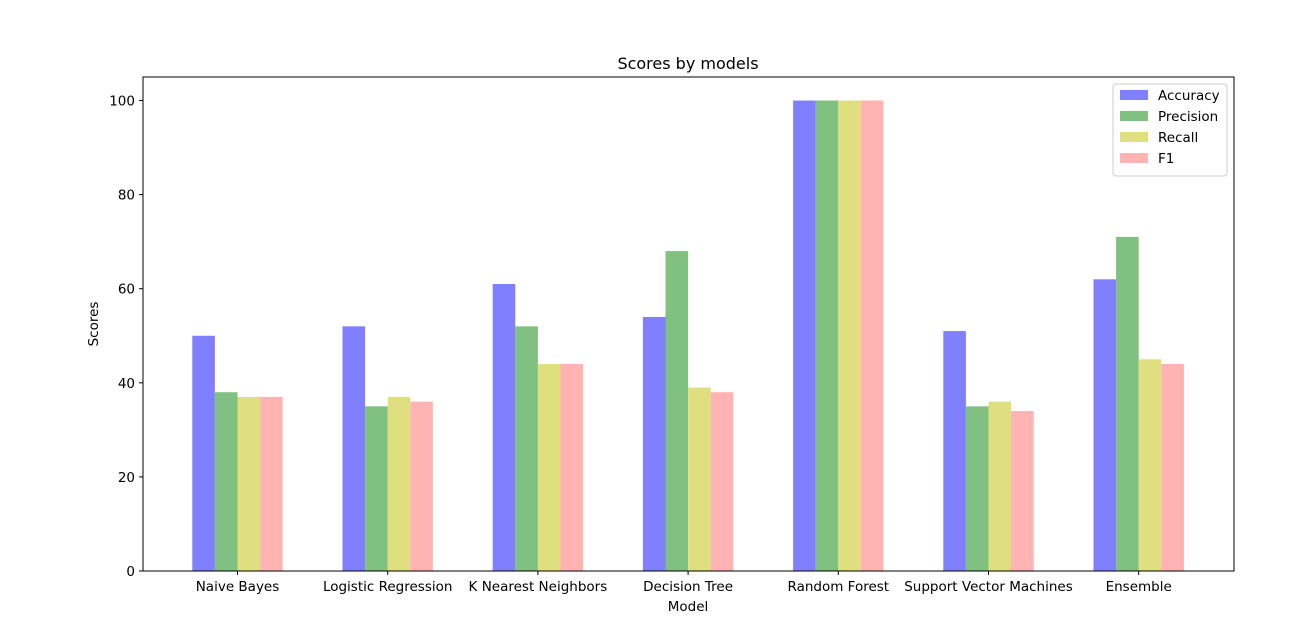 Image resolution: width=1299 pixels, height=641 pixels. Describe the element at coordinates (271, 483) in the screenshot. I see `bar-f1-naive-bayes` at that location.